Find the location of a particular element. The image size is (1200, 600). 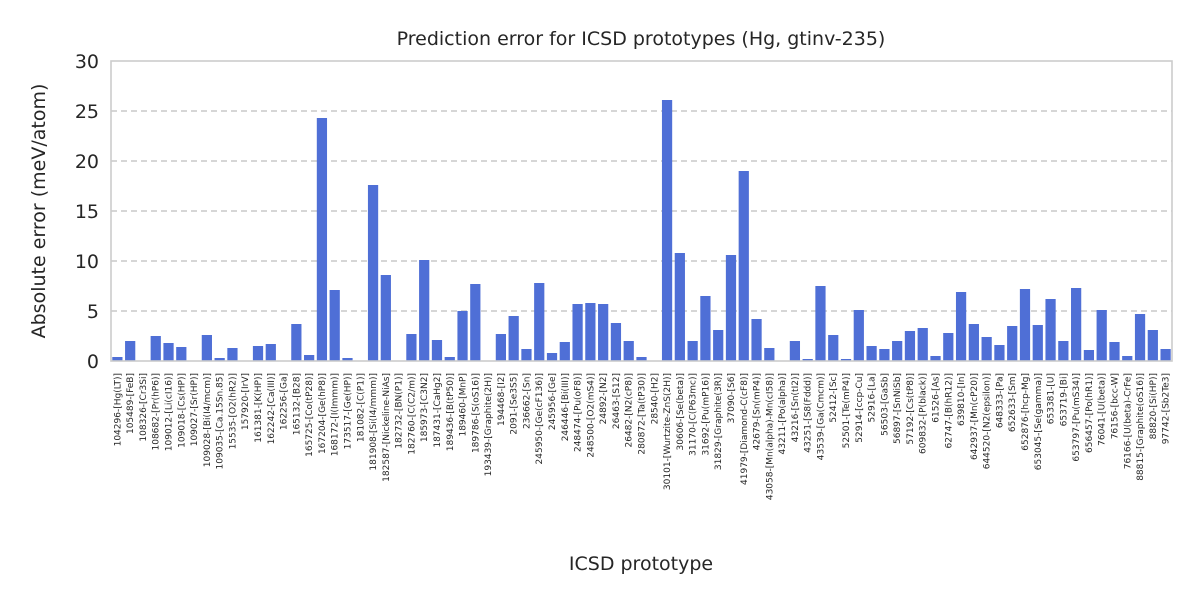

y-tick-label: 5 is located at coordinates (93, 312).